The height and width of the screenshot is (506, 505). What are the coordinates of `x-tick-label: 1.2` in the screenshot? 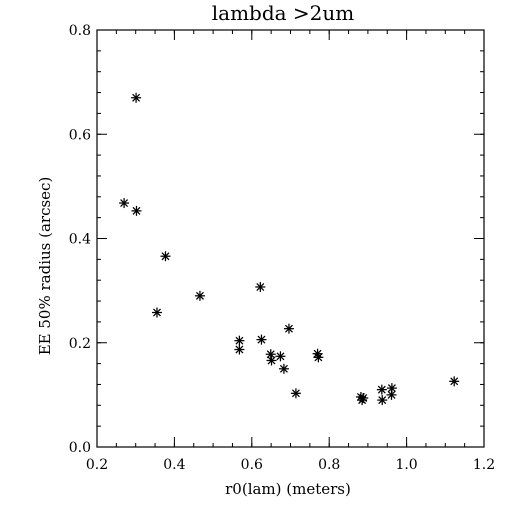 It's located at (484, 465).